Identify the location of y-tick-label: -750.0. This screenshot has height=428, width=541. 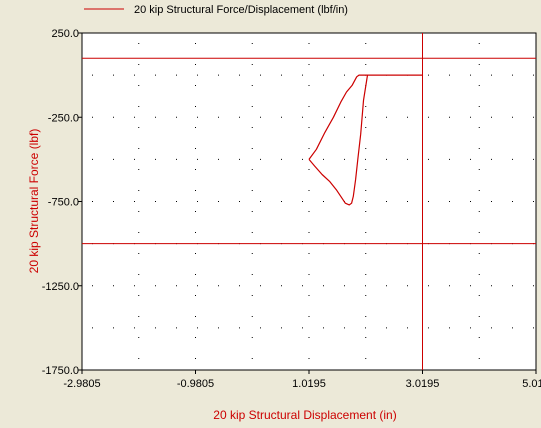
(63, 203).